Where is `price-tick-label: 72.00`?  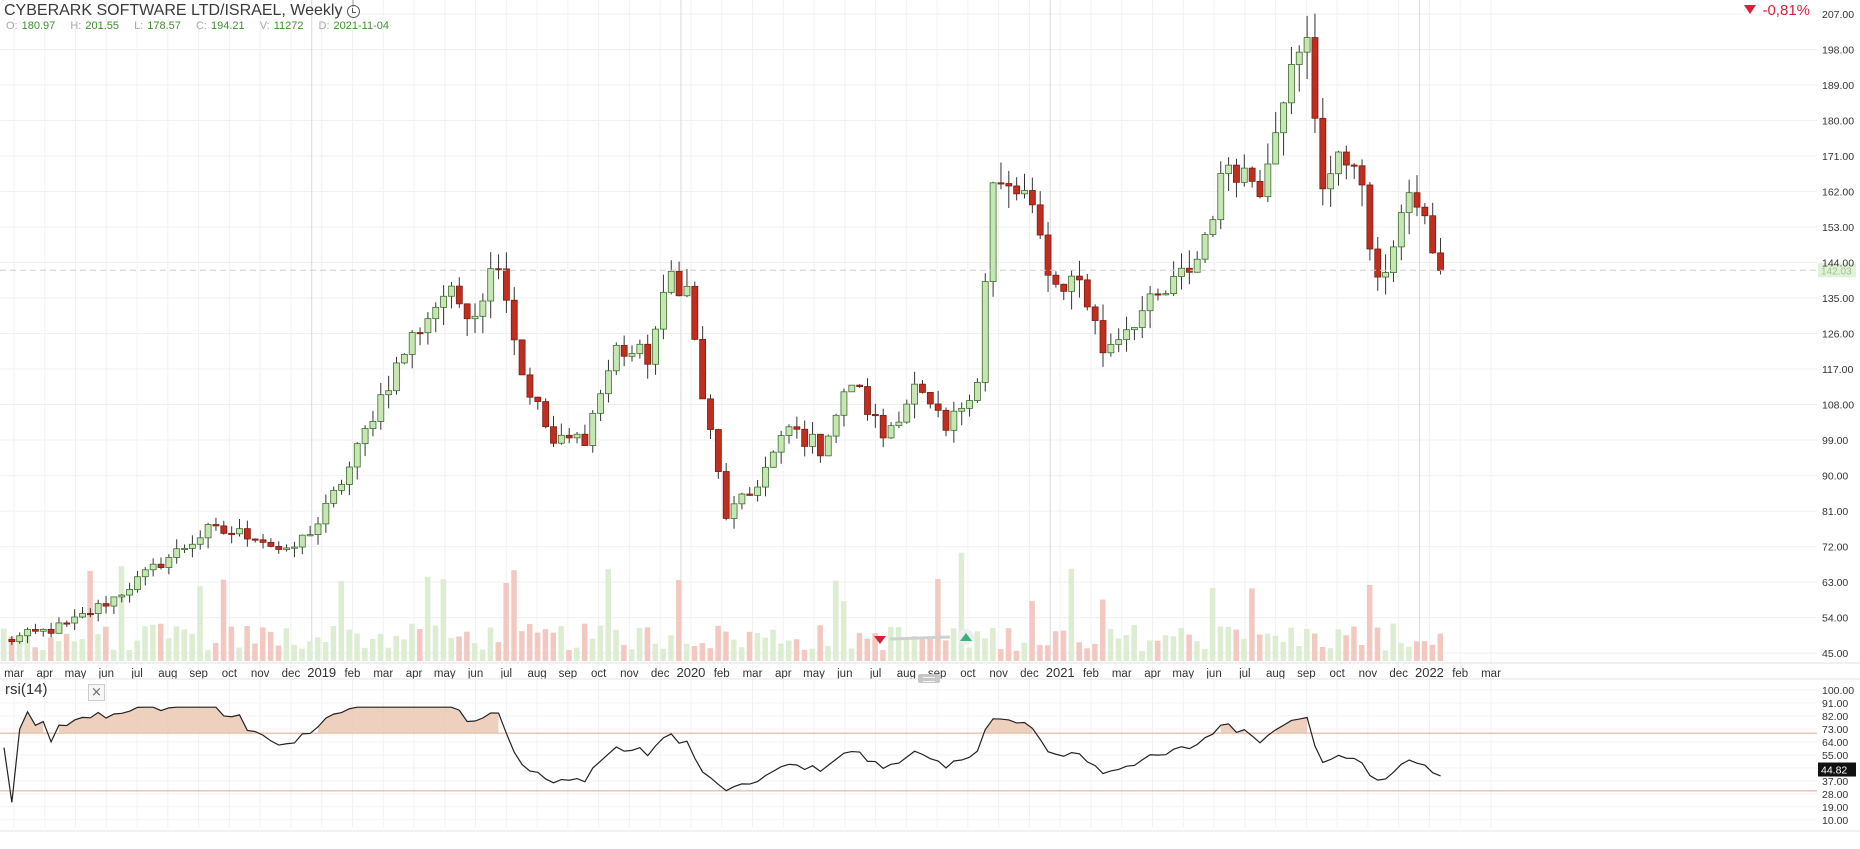 price-tick-label: 72.00 is located at coordinates (1835, 548).